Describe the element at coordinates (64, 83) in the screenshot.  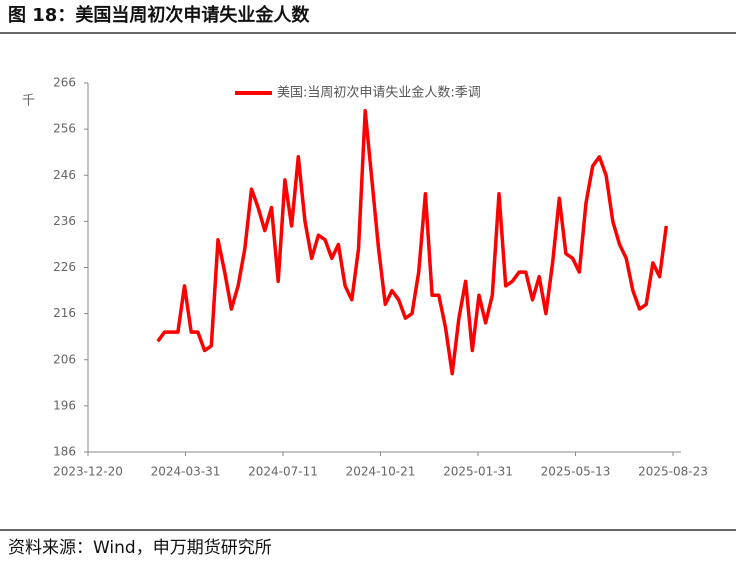
I see `y-tick-label: 266` at that location.